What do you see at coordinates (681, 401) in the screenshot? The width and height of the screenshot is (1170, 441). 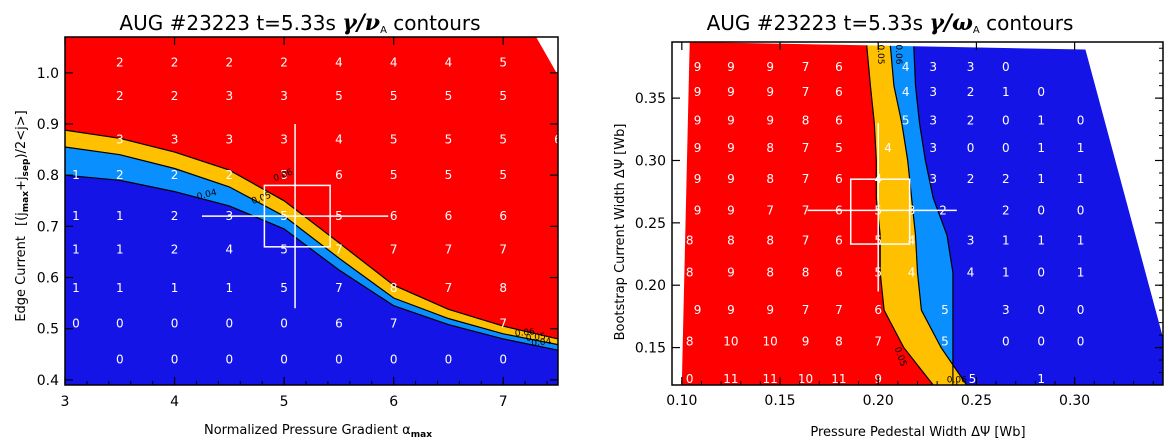 I see `right-x-tick-label: 0.10` at bounding box center [681, 401].